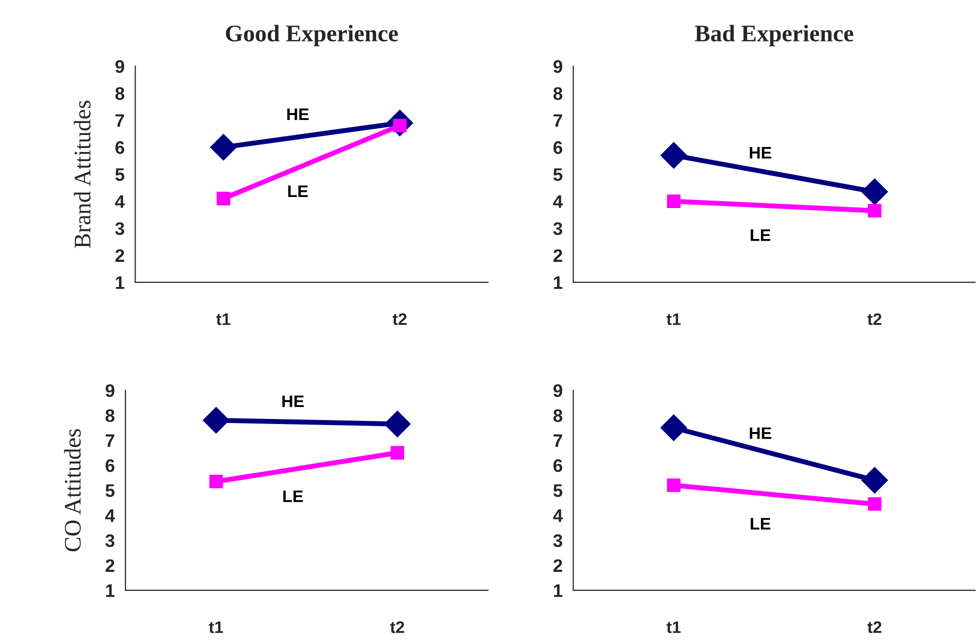 This screenshot has width=980, height=643. Describe the element at coordinates (72, 490) in the screenshot. I see `y-axis-title: CO Attitudes` at that location.